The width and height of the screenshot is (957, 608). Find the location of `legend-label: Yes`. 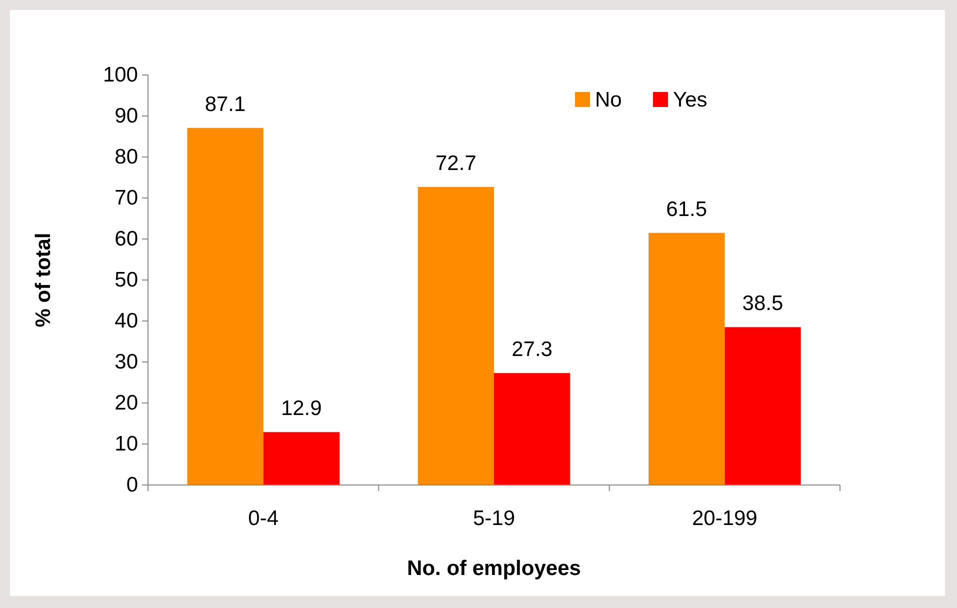

legend-label: Yes is located at coordinates (690, 100).